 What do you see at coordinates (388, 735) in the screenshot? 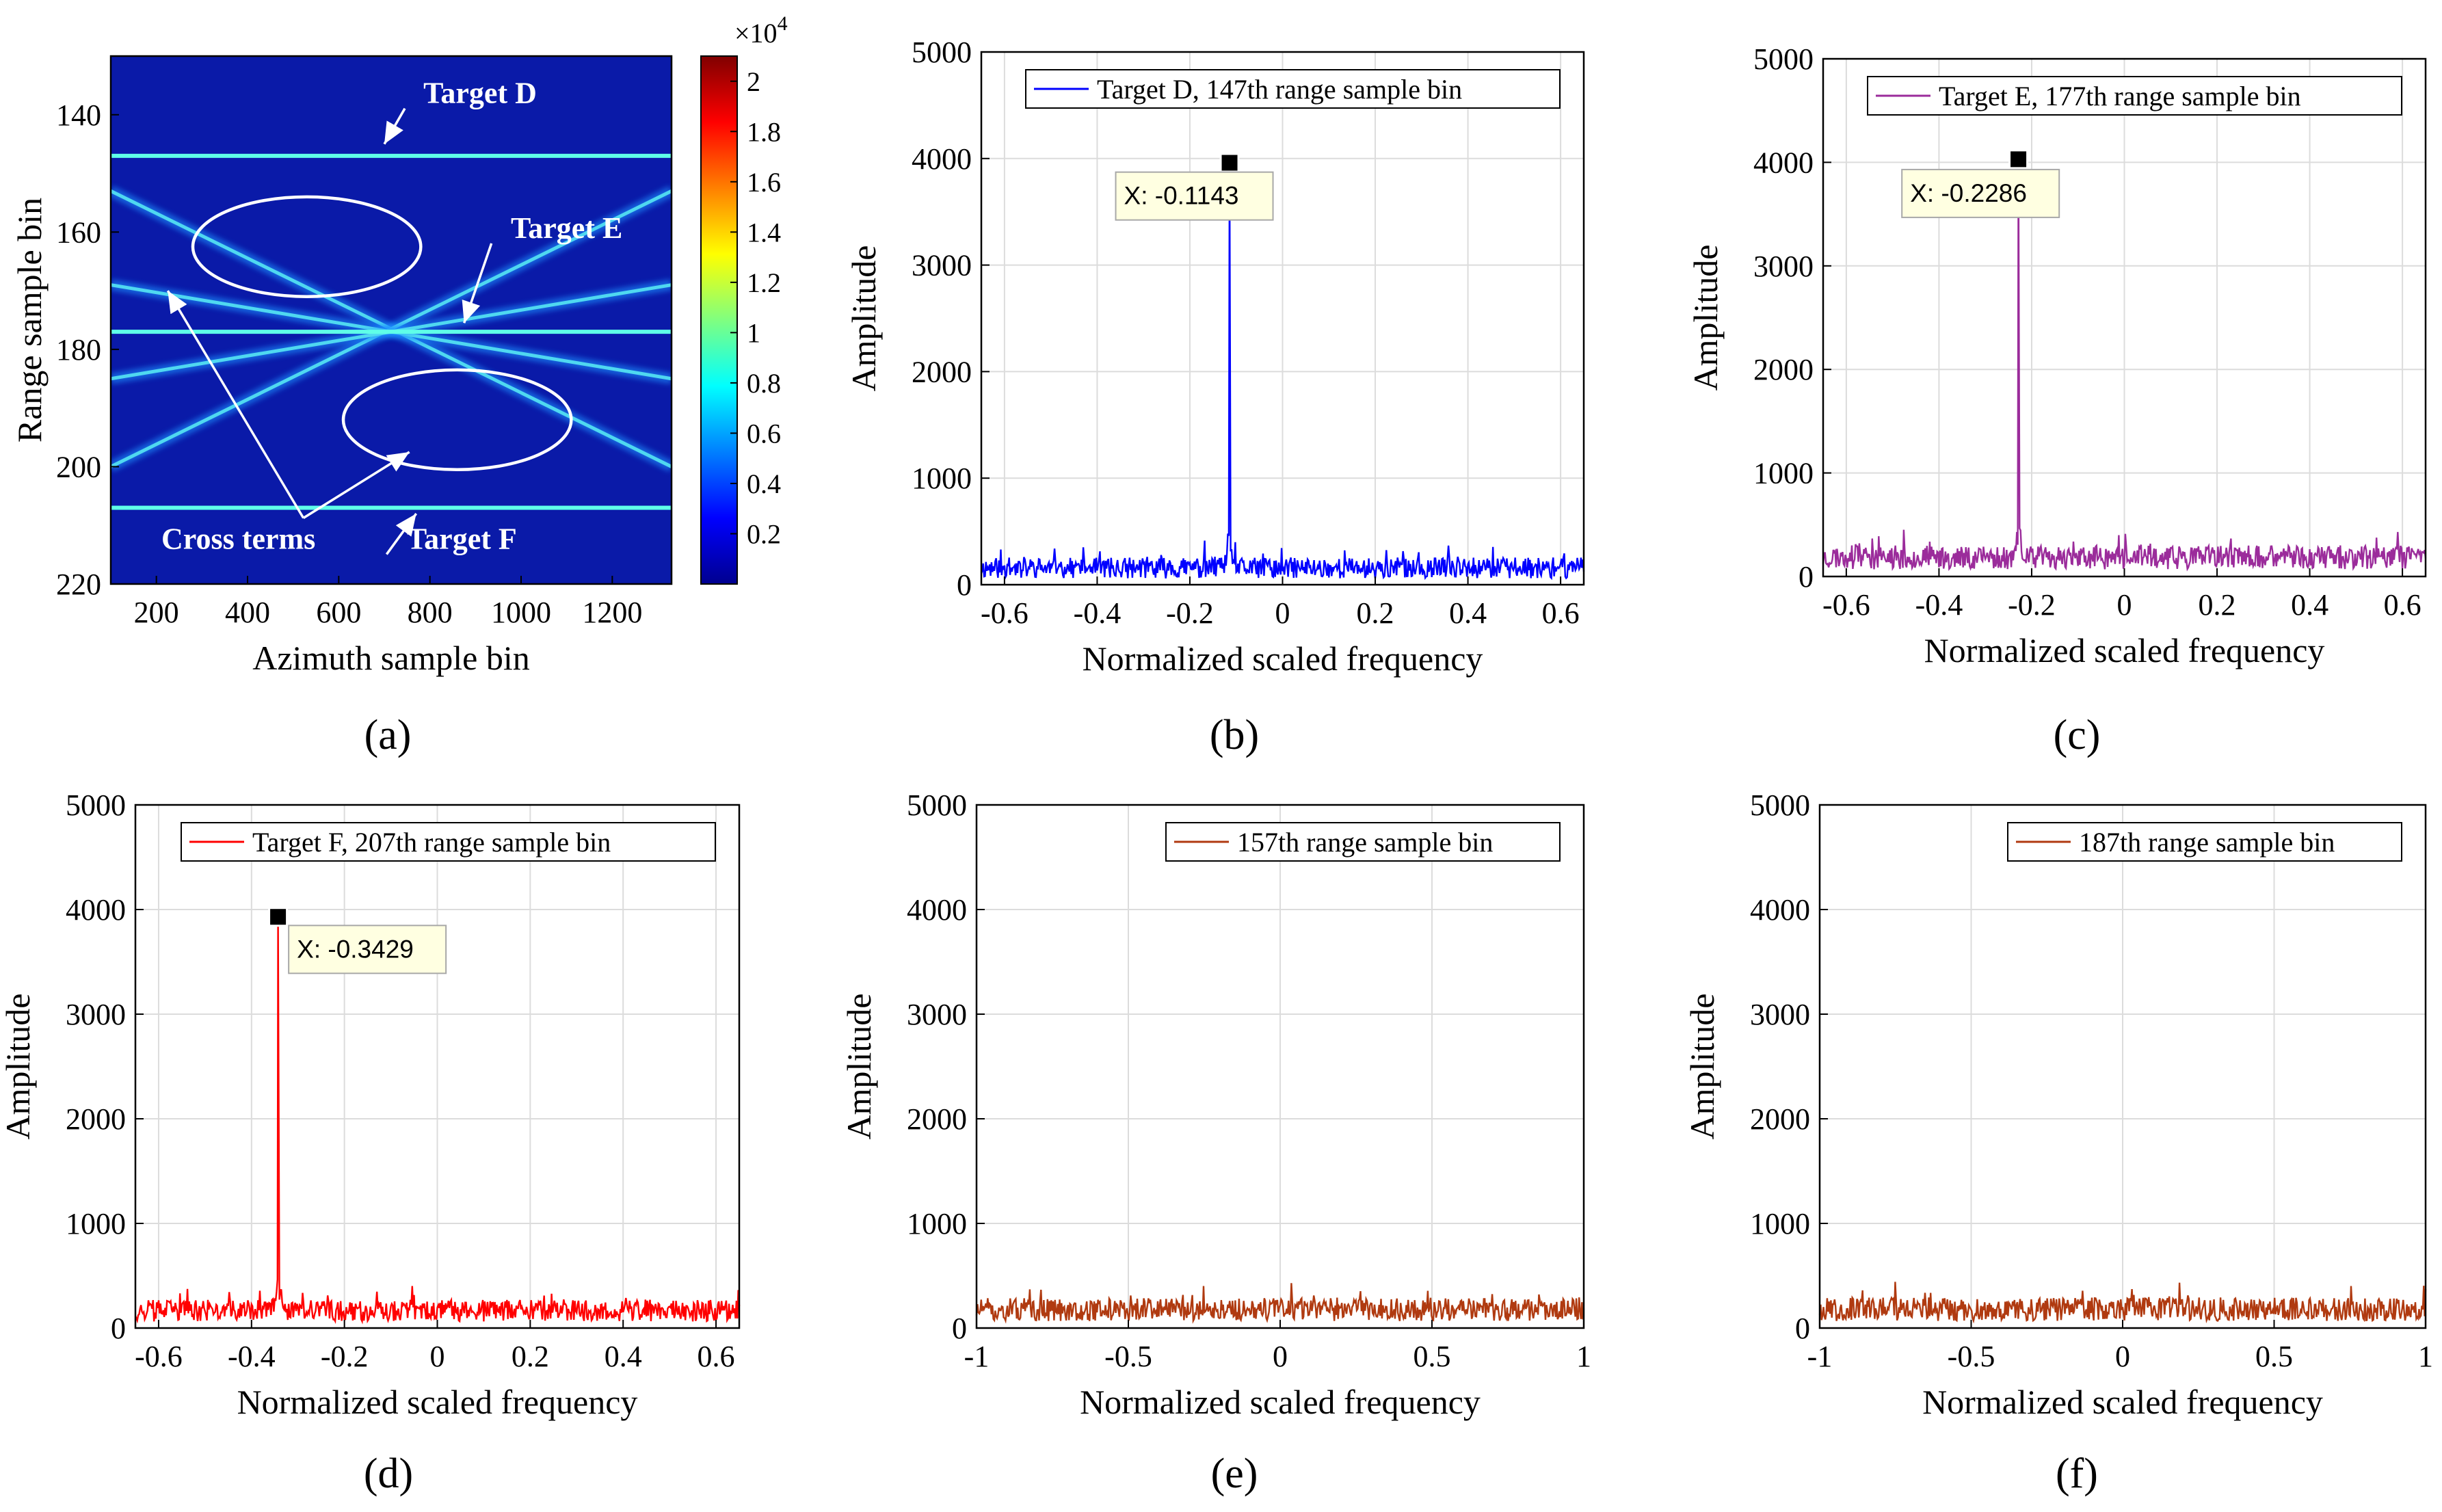
I see `figure-label: (a)` at bounding box center [388, 735].